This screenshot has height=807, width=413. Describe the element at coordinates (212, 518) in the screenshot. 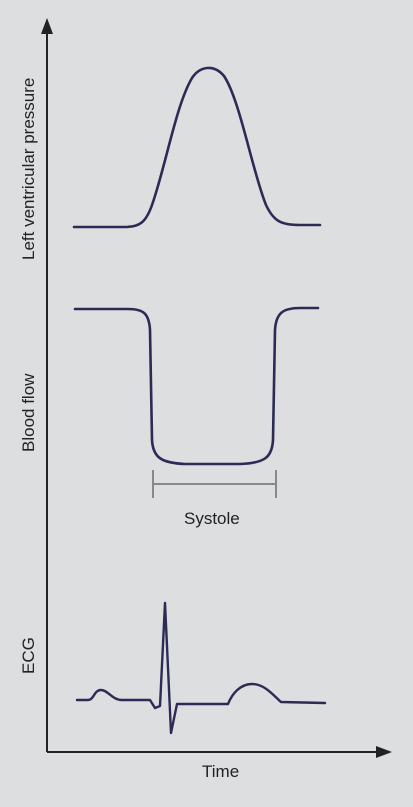

I see `systole-label: Systole` at that location.